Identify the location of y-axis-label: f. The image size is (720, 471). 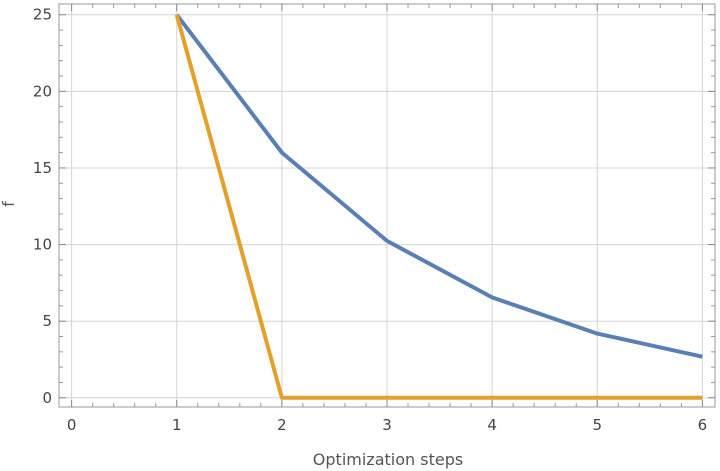
(9, 204).